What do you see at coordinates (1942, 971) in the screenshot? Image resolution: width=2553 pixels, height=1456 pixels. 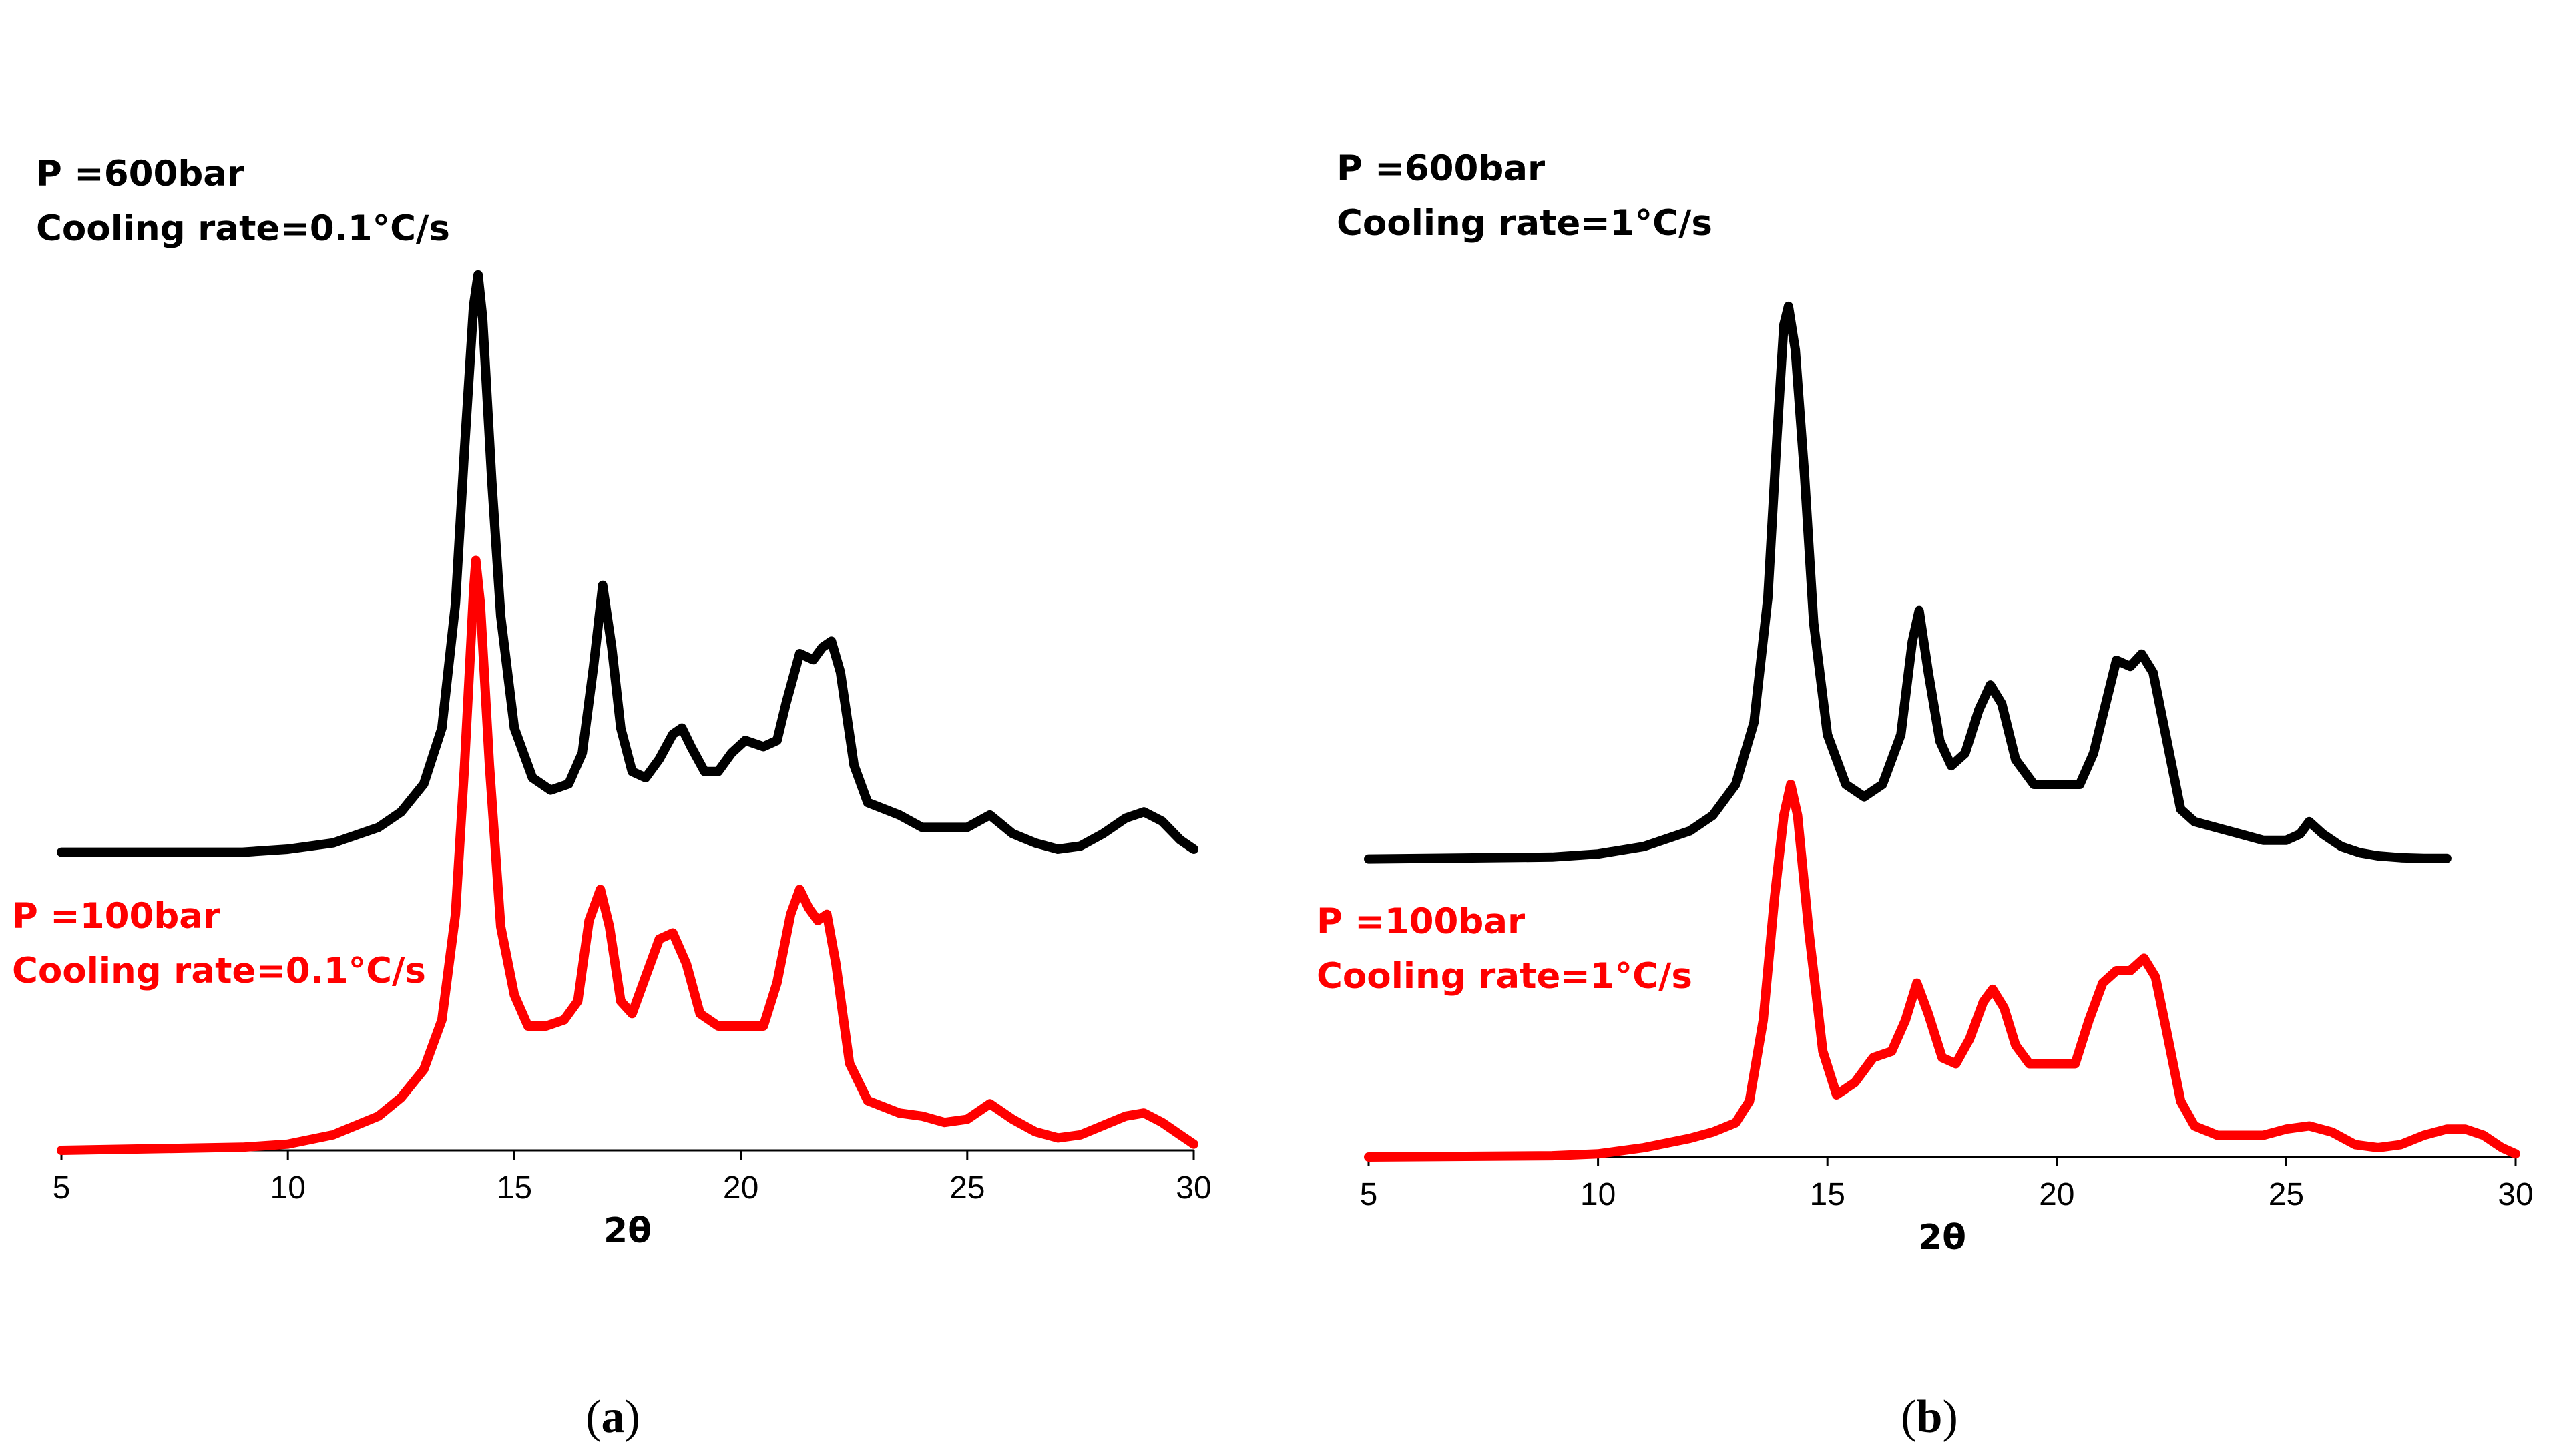 I see `series-line-lower` at bounding box center [1942, 971].